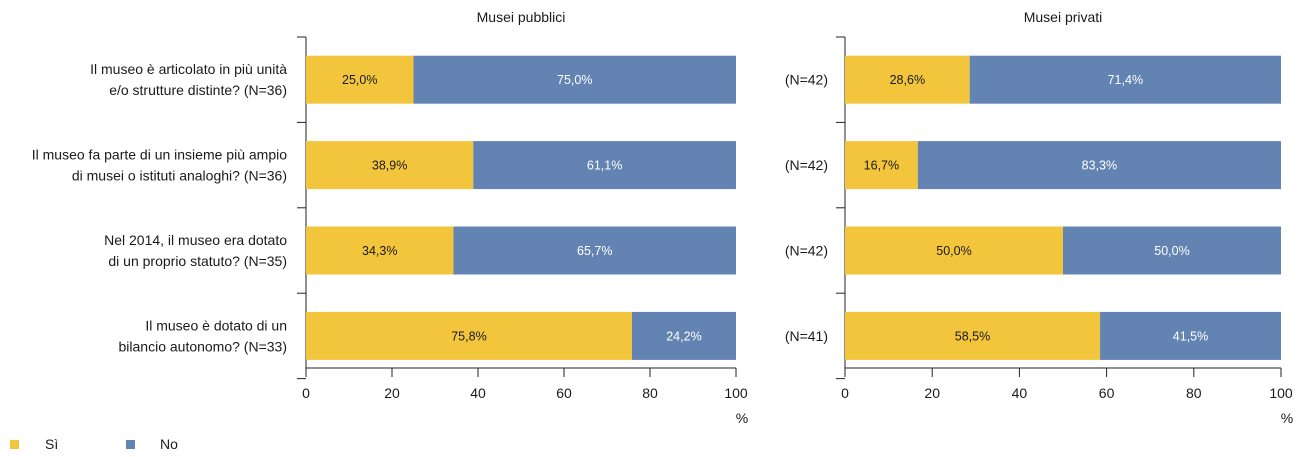 The width and height of the screenshot is (1309, 457). I want to click on public-category-label: bilancio autonomo? (N=33), so click(203, 346).